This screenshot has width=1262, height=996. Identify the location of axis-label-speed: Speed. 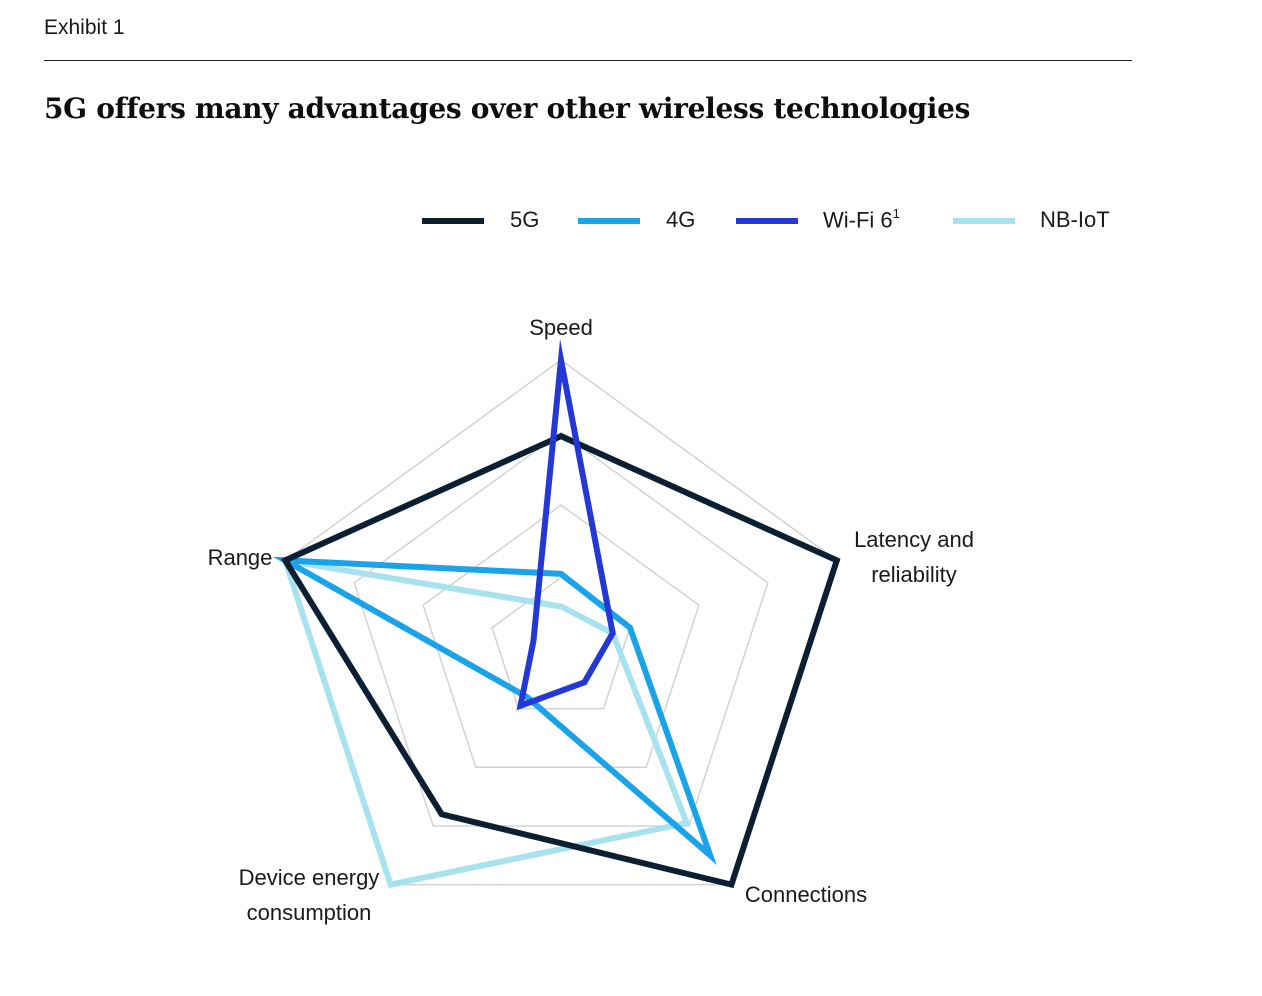
(561, 327).